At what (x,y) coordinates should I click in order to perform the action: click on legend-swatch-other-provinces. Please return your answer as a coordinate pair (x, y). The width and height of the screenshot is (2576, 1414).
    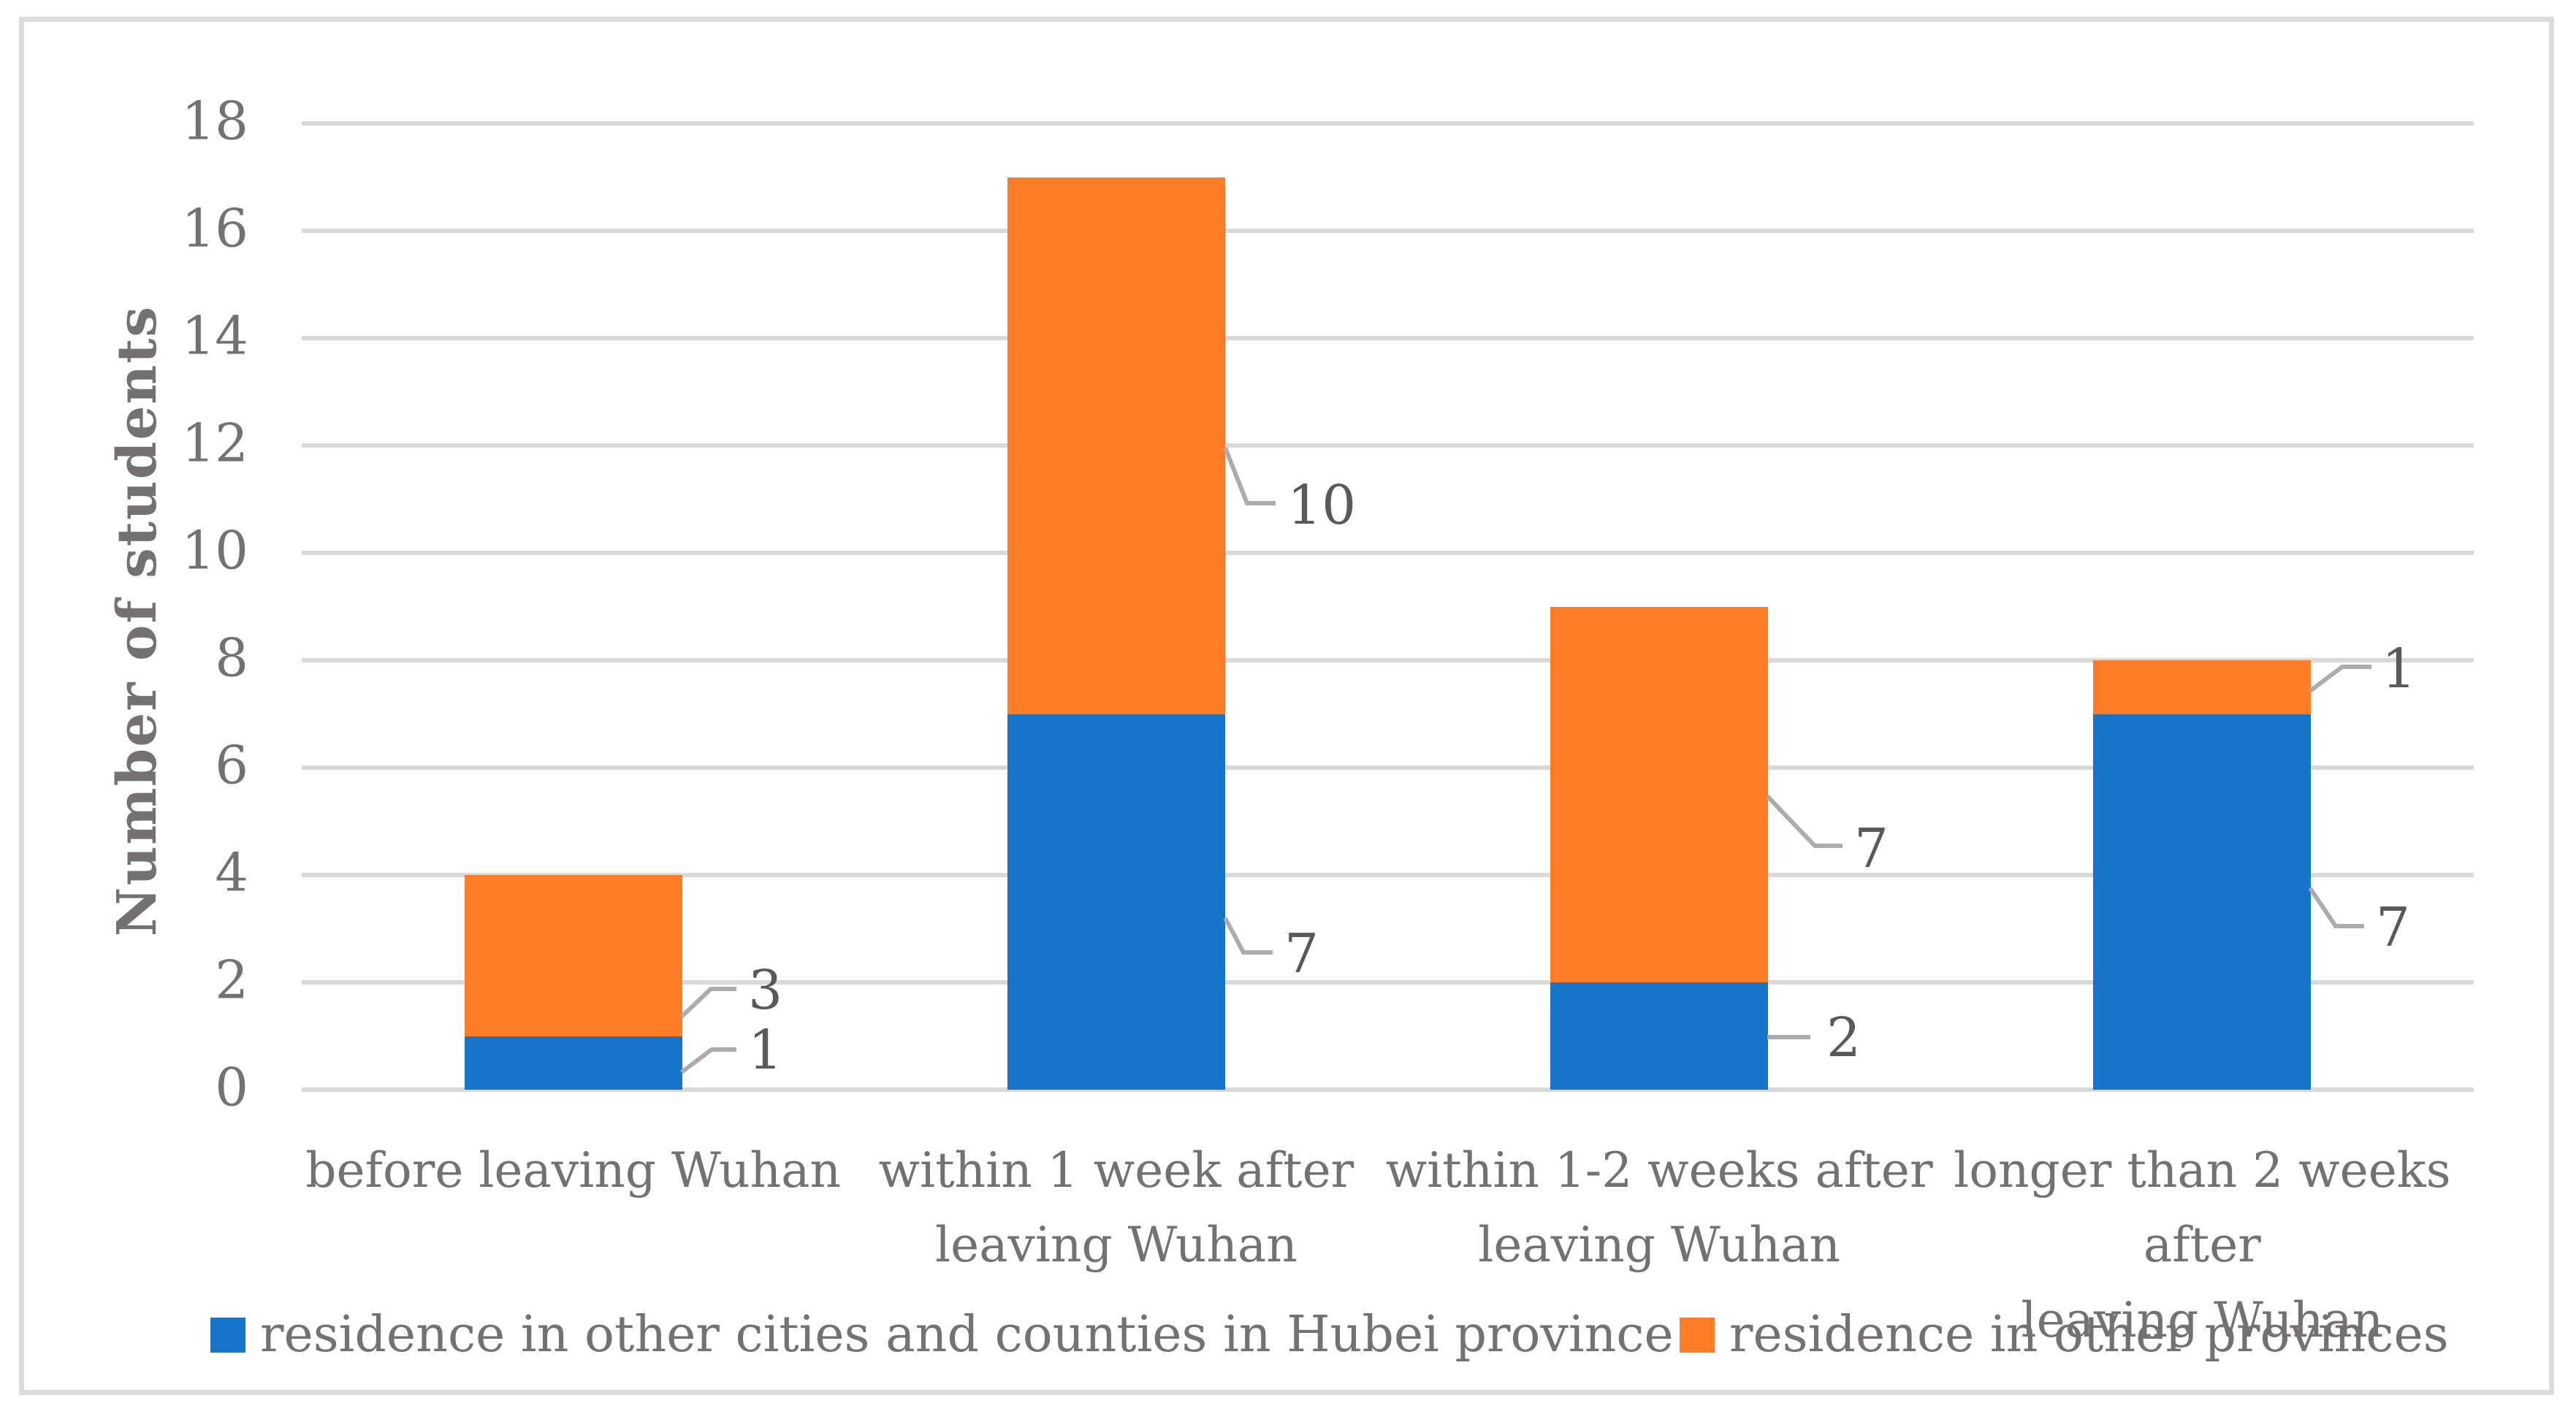
    Looking at the image, I should click on (1697, 1335).